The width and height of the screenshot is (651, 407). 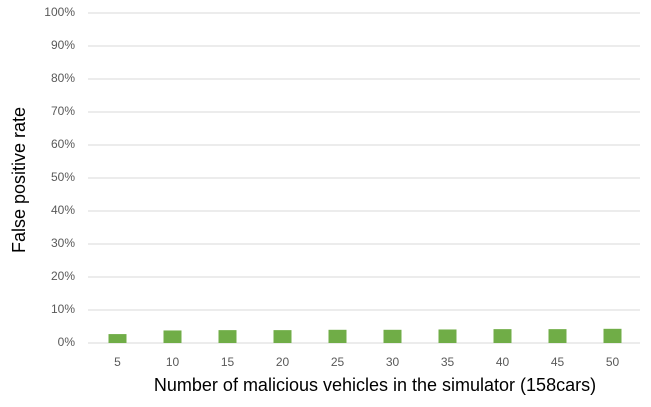 I want to click on x-tick-label: 5, so click(x=117, y=362).